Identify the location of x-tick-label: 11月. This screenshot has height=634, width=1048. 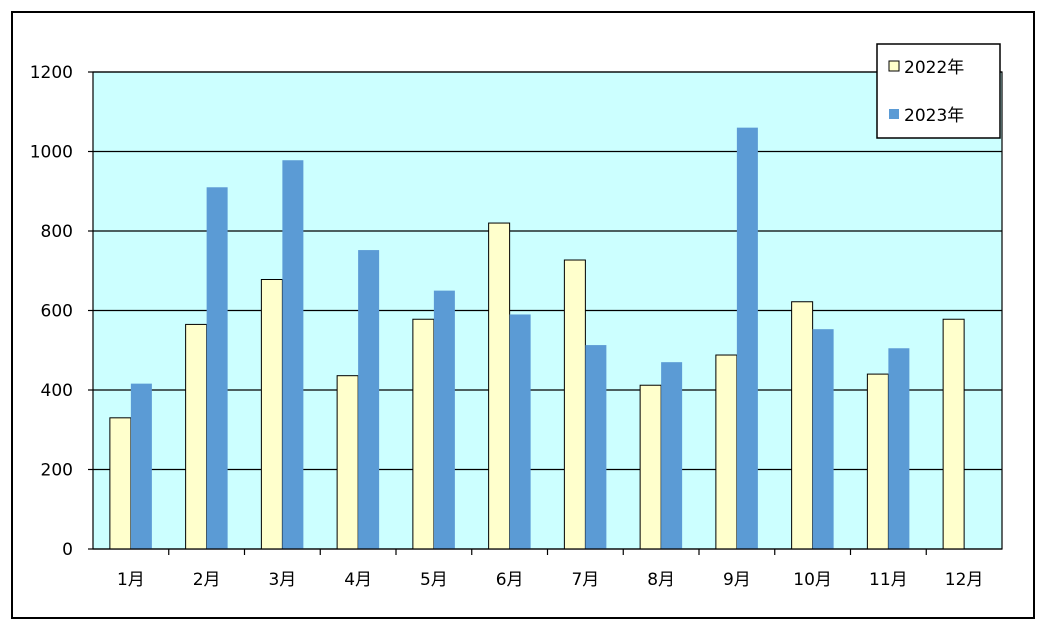
(888, 580).